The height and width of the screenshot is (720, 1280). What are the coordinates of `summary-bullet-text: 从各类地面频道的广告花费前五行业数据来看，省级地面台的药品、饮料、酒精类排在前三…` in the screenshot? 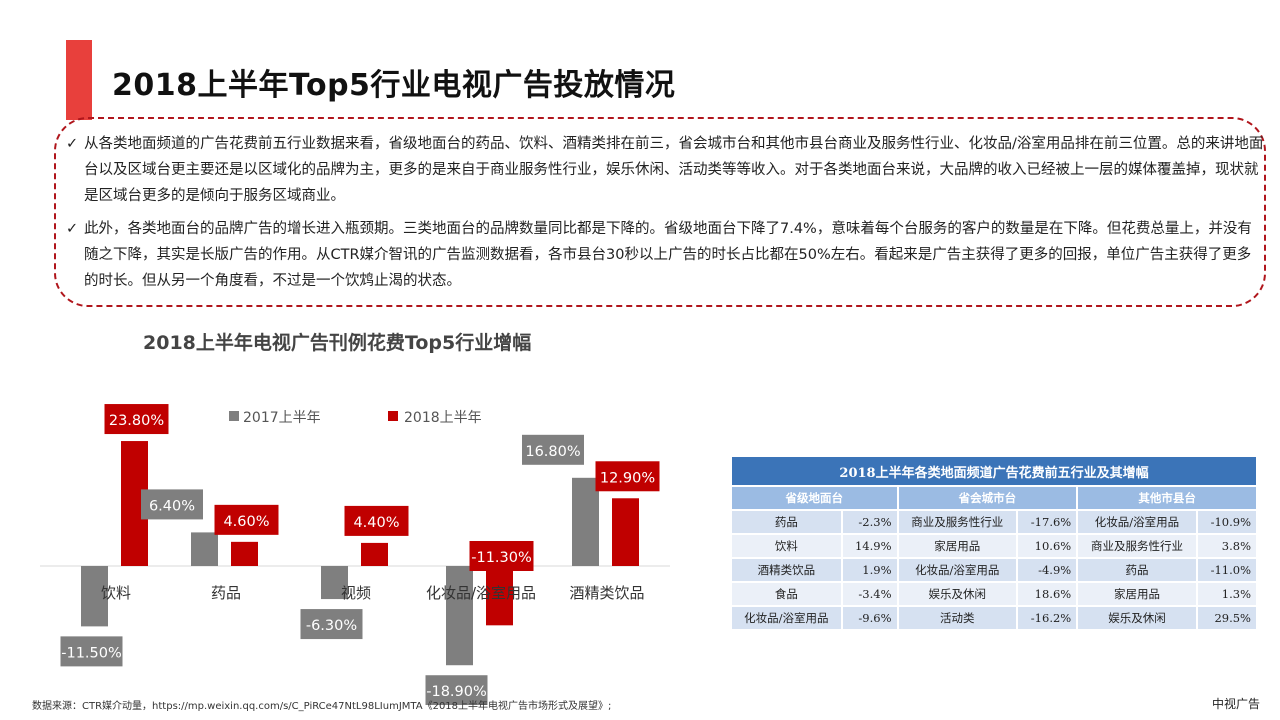 It's located at (674, 170).